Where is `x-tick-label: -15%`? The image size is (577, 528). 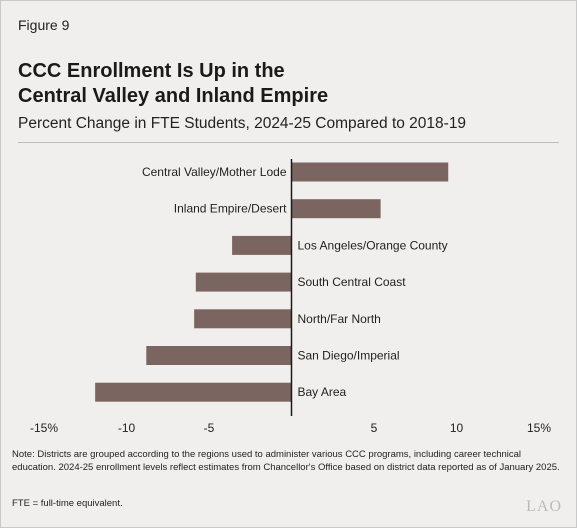
x-tick-label: -15% is located at coordinates (44, 428).